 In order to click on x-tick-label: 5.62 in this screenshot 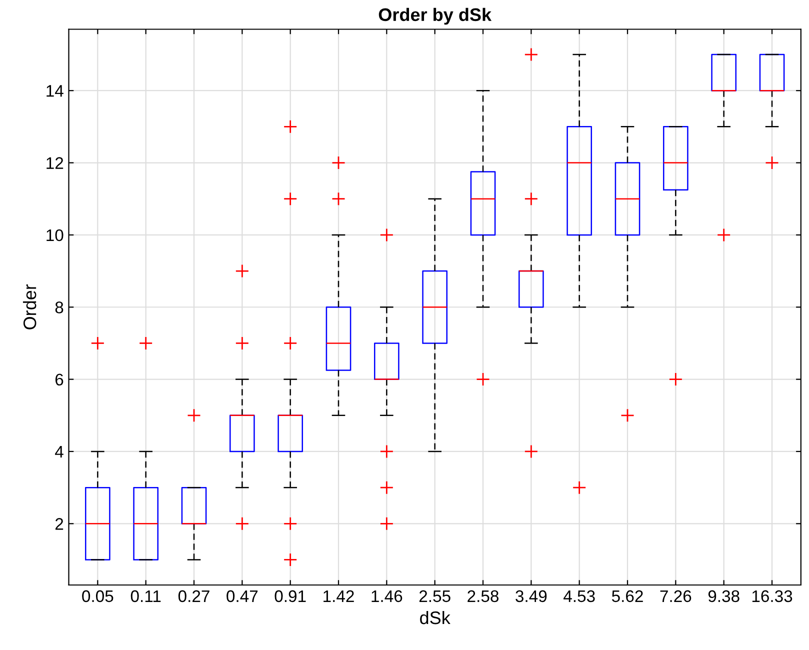, I will do `click(627, 596)`.